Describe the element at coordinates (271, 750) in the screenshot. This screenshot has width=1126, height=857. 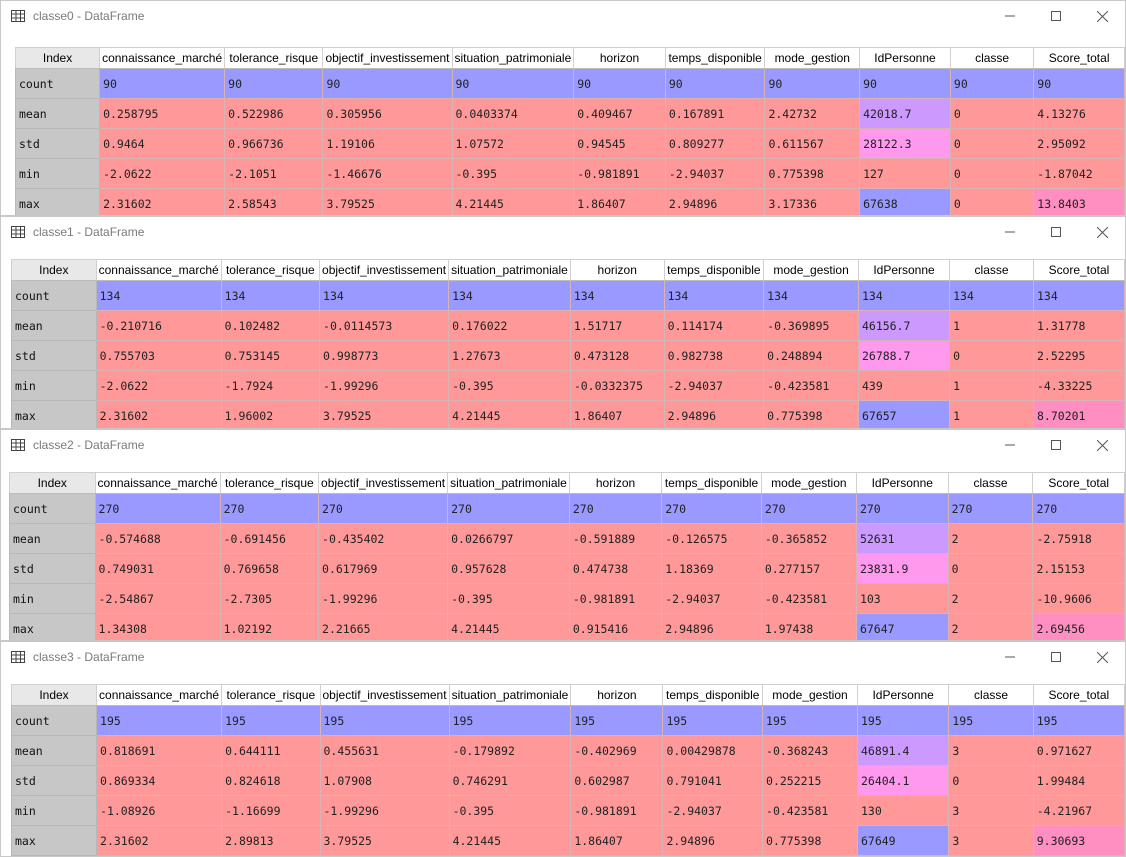
I see `table-cell: 0.644111` at that location.